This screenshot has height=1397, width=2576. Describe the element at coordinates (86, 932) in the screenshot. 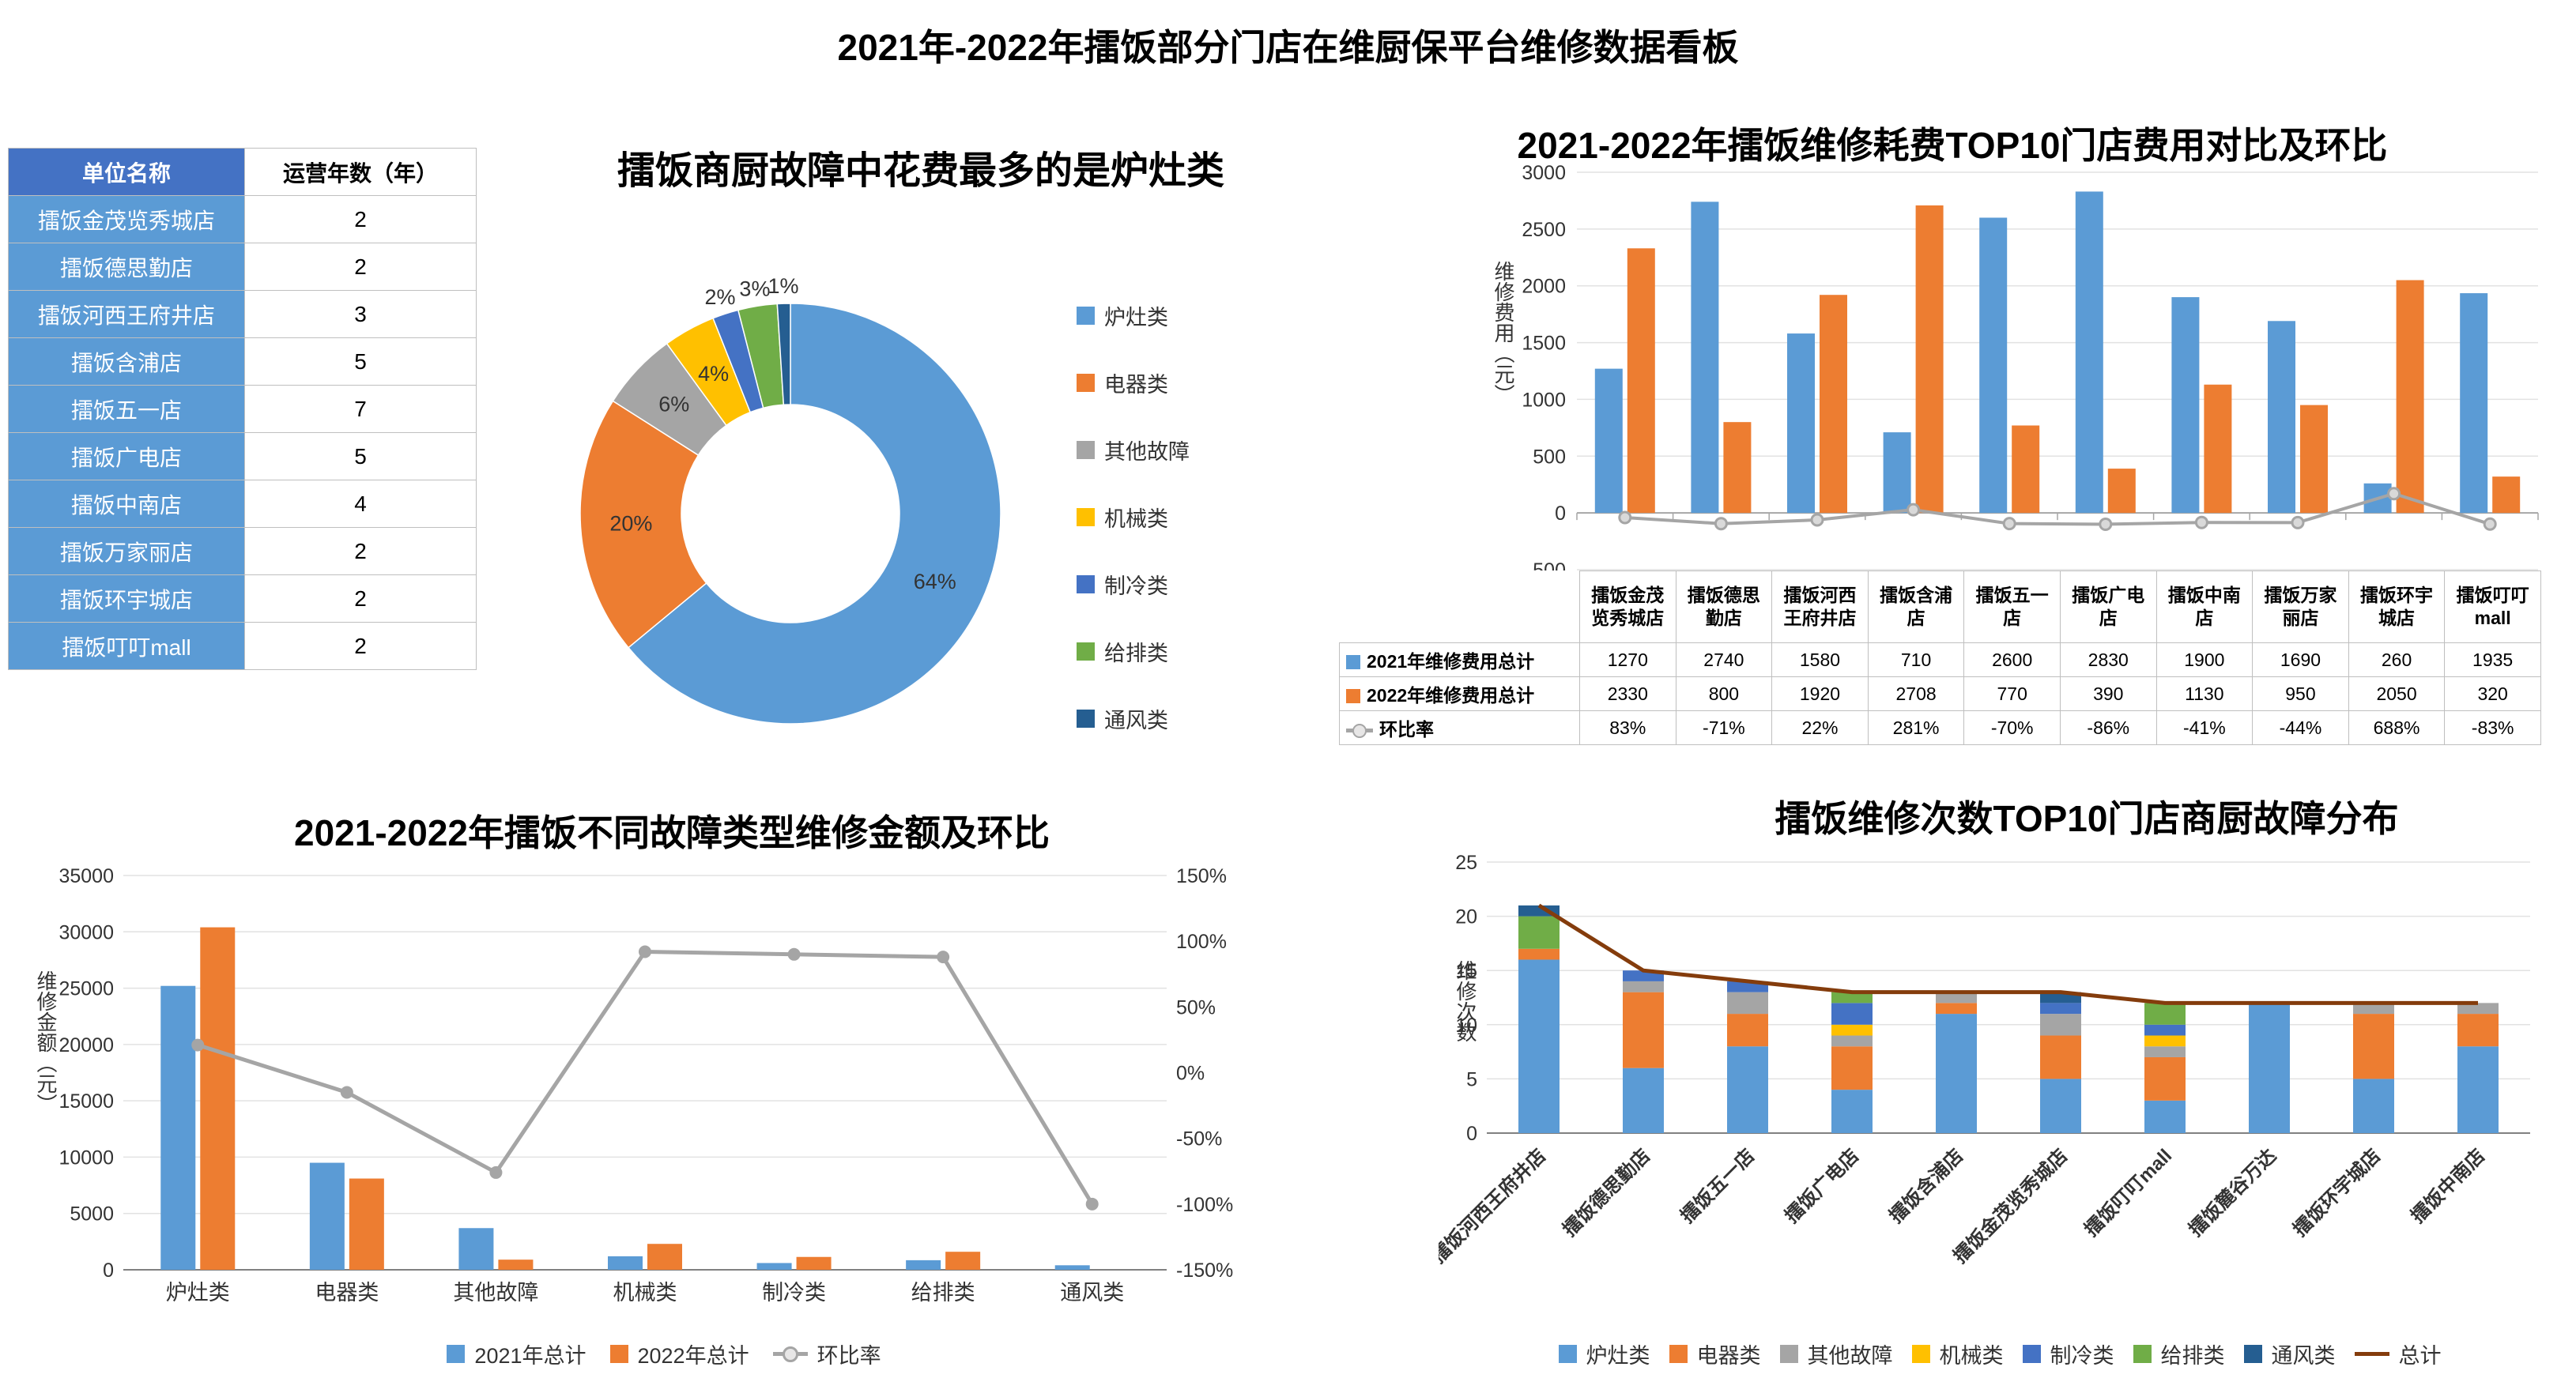

I see `y-tick-label: 30000` at that location.